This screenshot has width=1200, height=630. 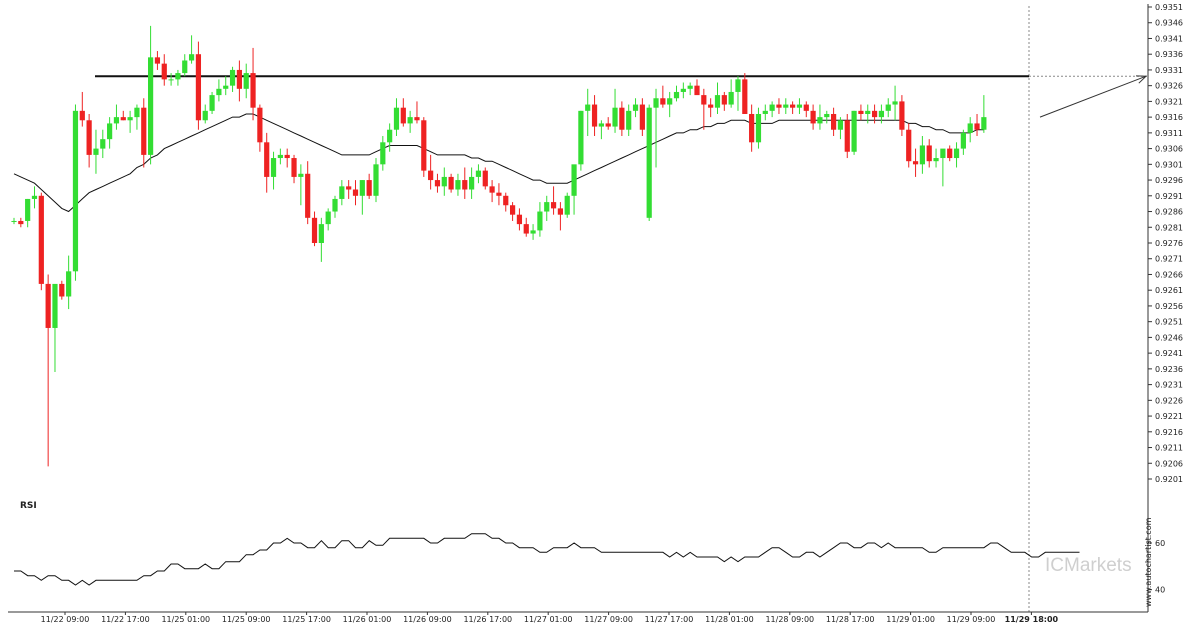 I want to click on price-tick-label: 0.9241, so click(x=1169, y=353).